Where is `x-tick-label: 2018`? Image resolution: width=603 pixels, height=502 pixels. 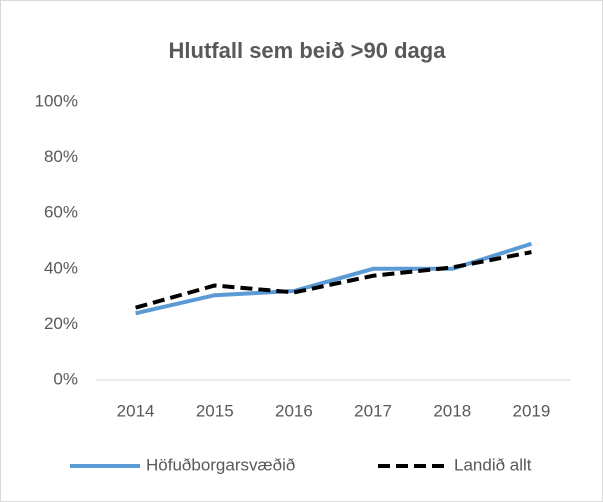 x-tick-label: 2018 is located at coordinates (452, 410).